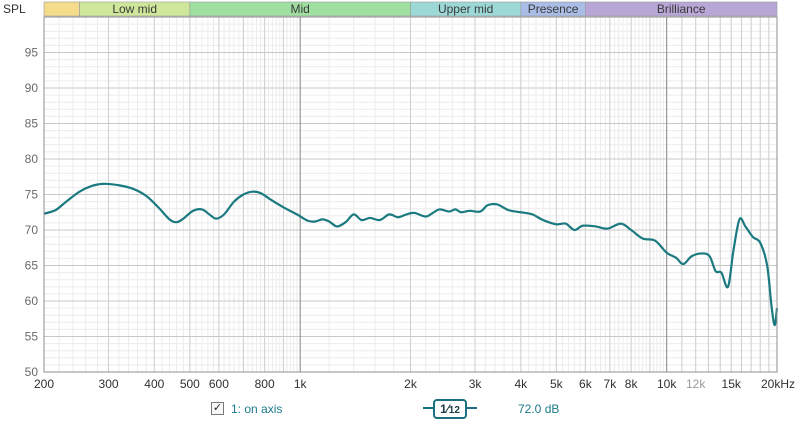 This screenshot has height=424, width=800. Describe the element at coordinates (190, 384) in the screenshot. I see `x-tick-label: 500` at that location.